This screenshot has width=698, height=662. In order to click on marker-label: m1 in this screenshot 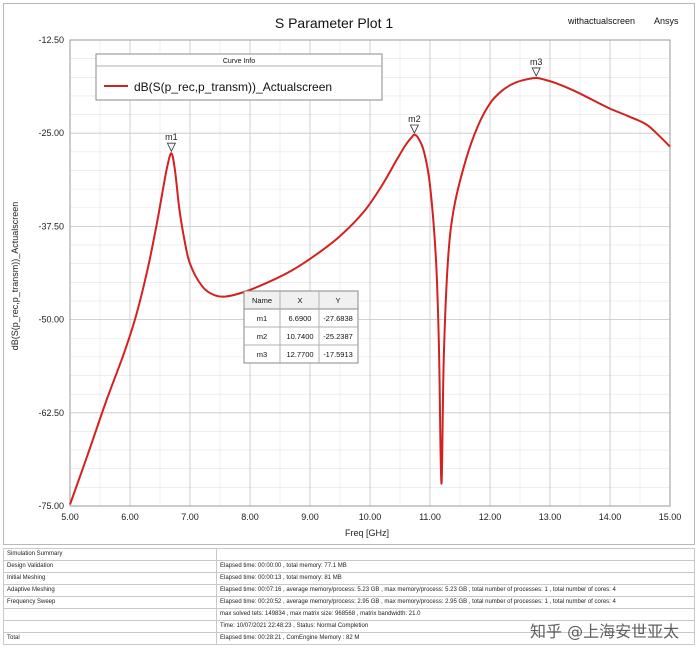, I will do `click(171, 137)`.